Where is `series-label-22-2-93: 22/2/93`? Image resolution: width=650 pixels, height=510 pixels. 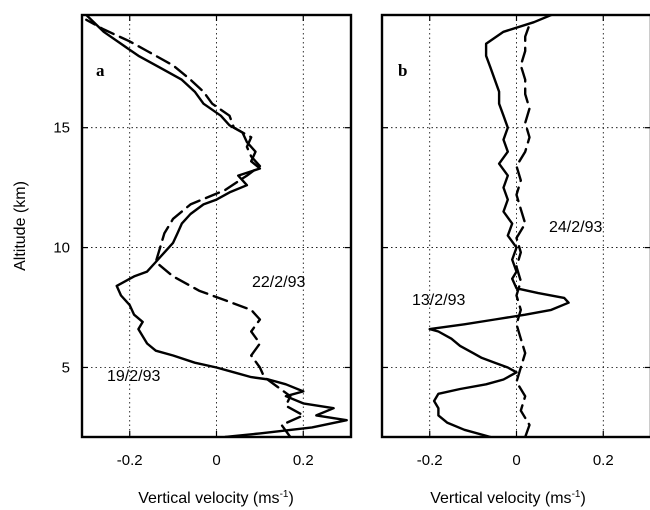 series-label-22-2-93: 22/2/93 is located at coordinates (278, 282).